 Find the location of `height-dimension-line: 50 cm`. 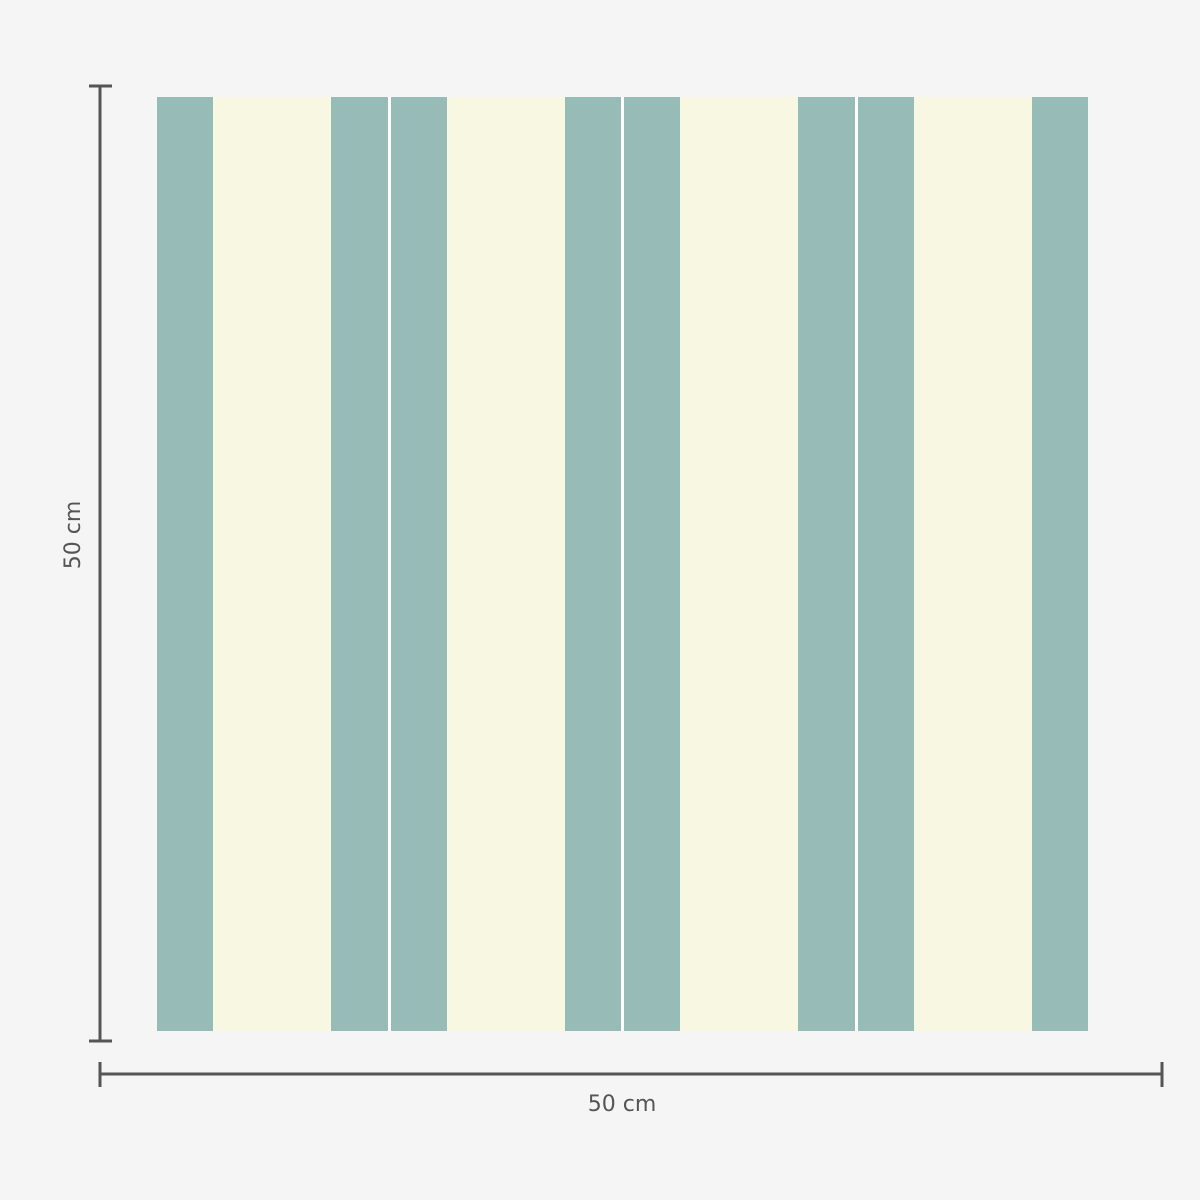

height-dimension-line: 50 cm is located at coordinates (86, 563).